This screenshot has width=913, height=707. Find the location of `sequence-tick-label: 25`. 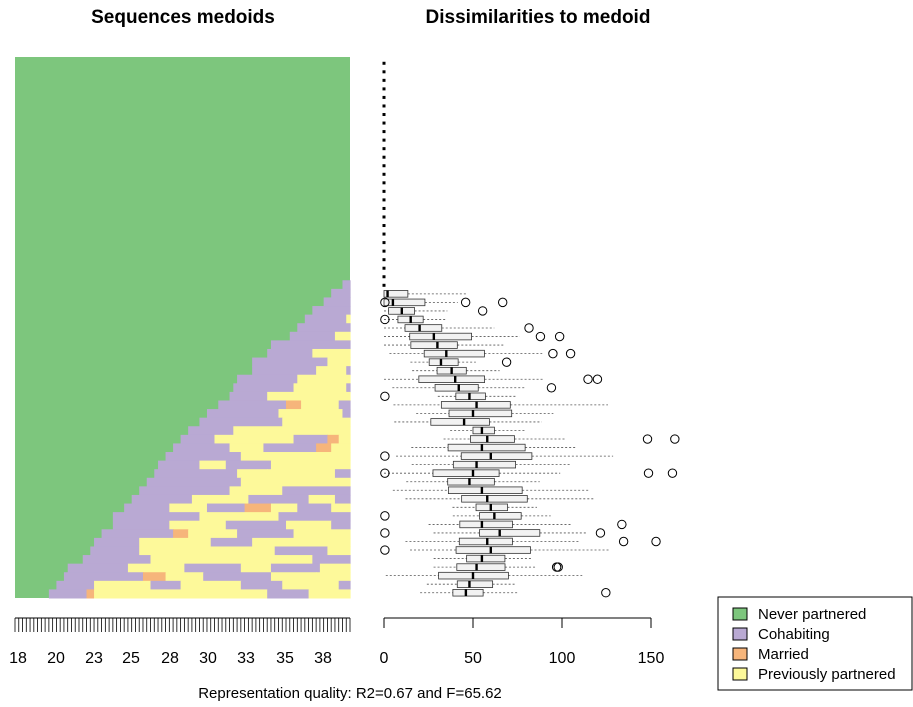

sequence-tick-label: 25 is located at coordinates (131, 658).